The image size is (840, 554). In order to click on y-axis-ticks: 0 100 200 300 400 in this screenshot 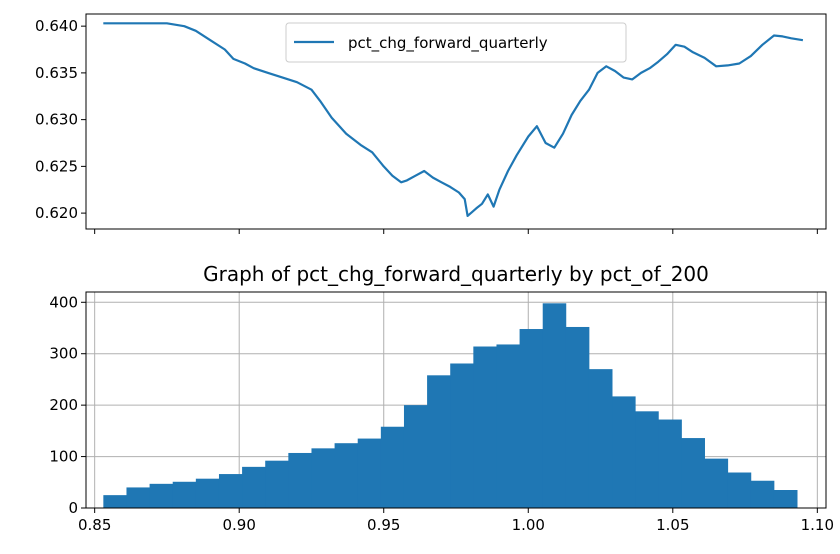, I will do `click(67, 405)`.